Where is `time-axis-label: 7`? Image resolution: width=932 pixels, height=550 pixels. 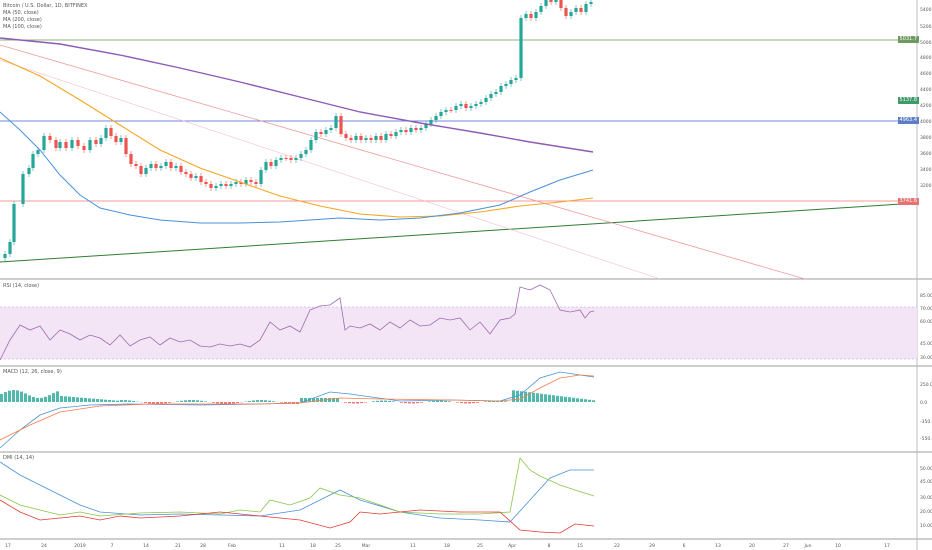 time-axis-label: 7 is located at coordinates (112, 546).